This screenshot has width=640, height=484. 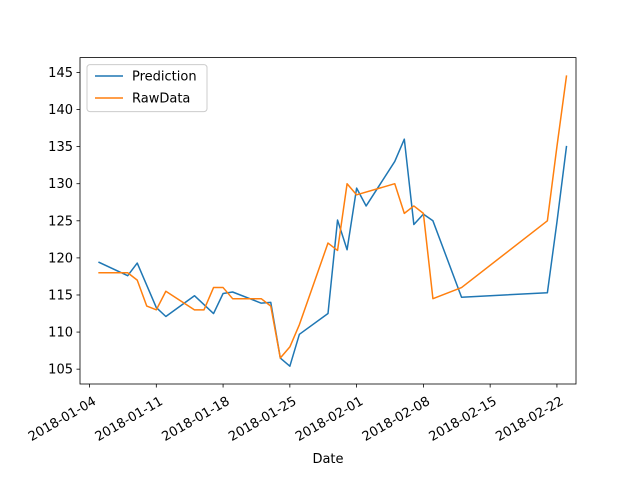 What do you see at coordinates (161, 99) in the screenshot?
I see `legend-label-rawdata: RawData` at bounding box center [161, 99].